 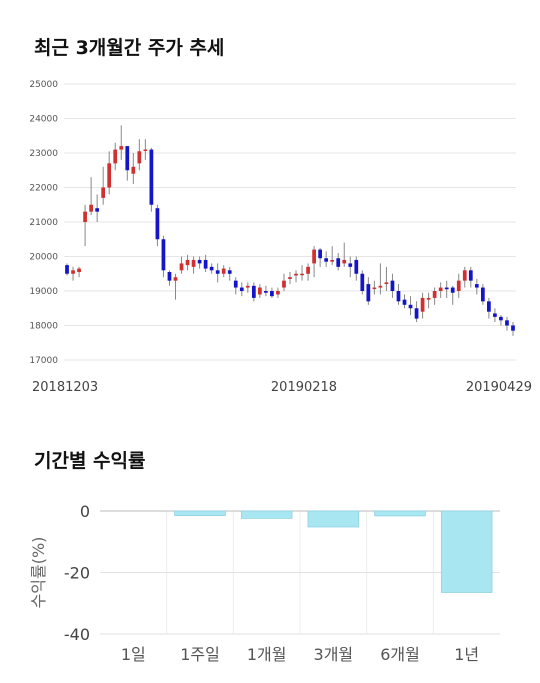 I want to click on x-tick-label: 20190218, so click(x=304, y=387).